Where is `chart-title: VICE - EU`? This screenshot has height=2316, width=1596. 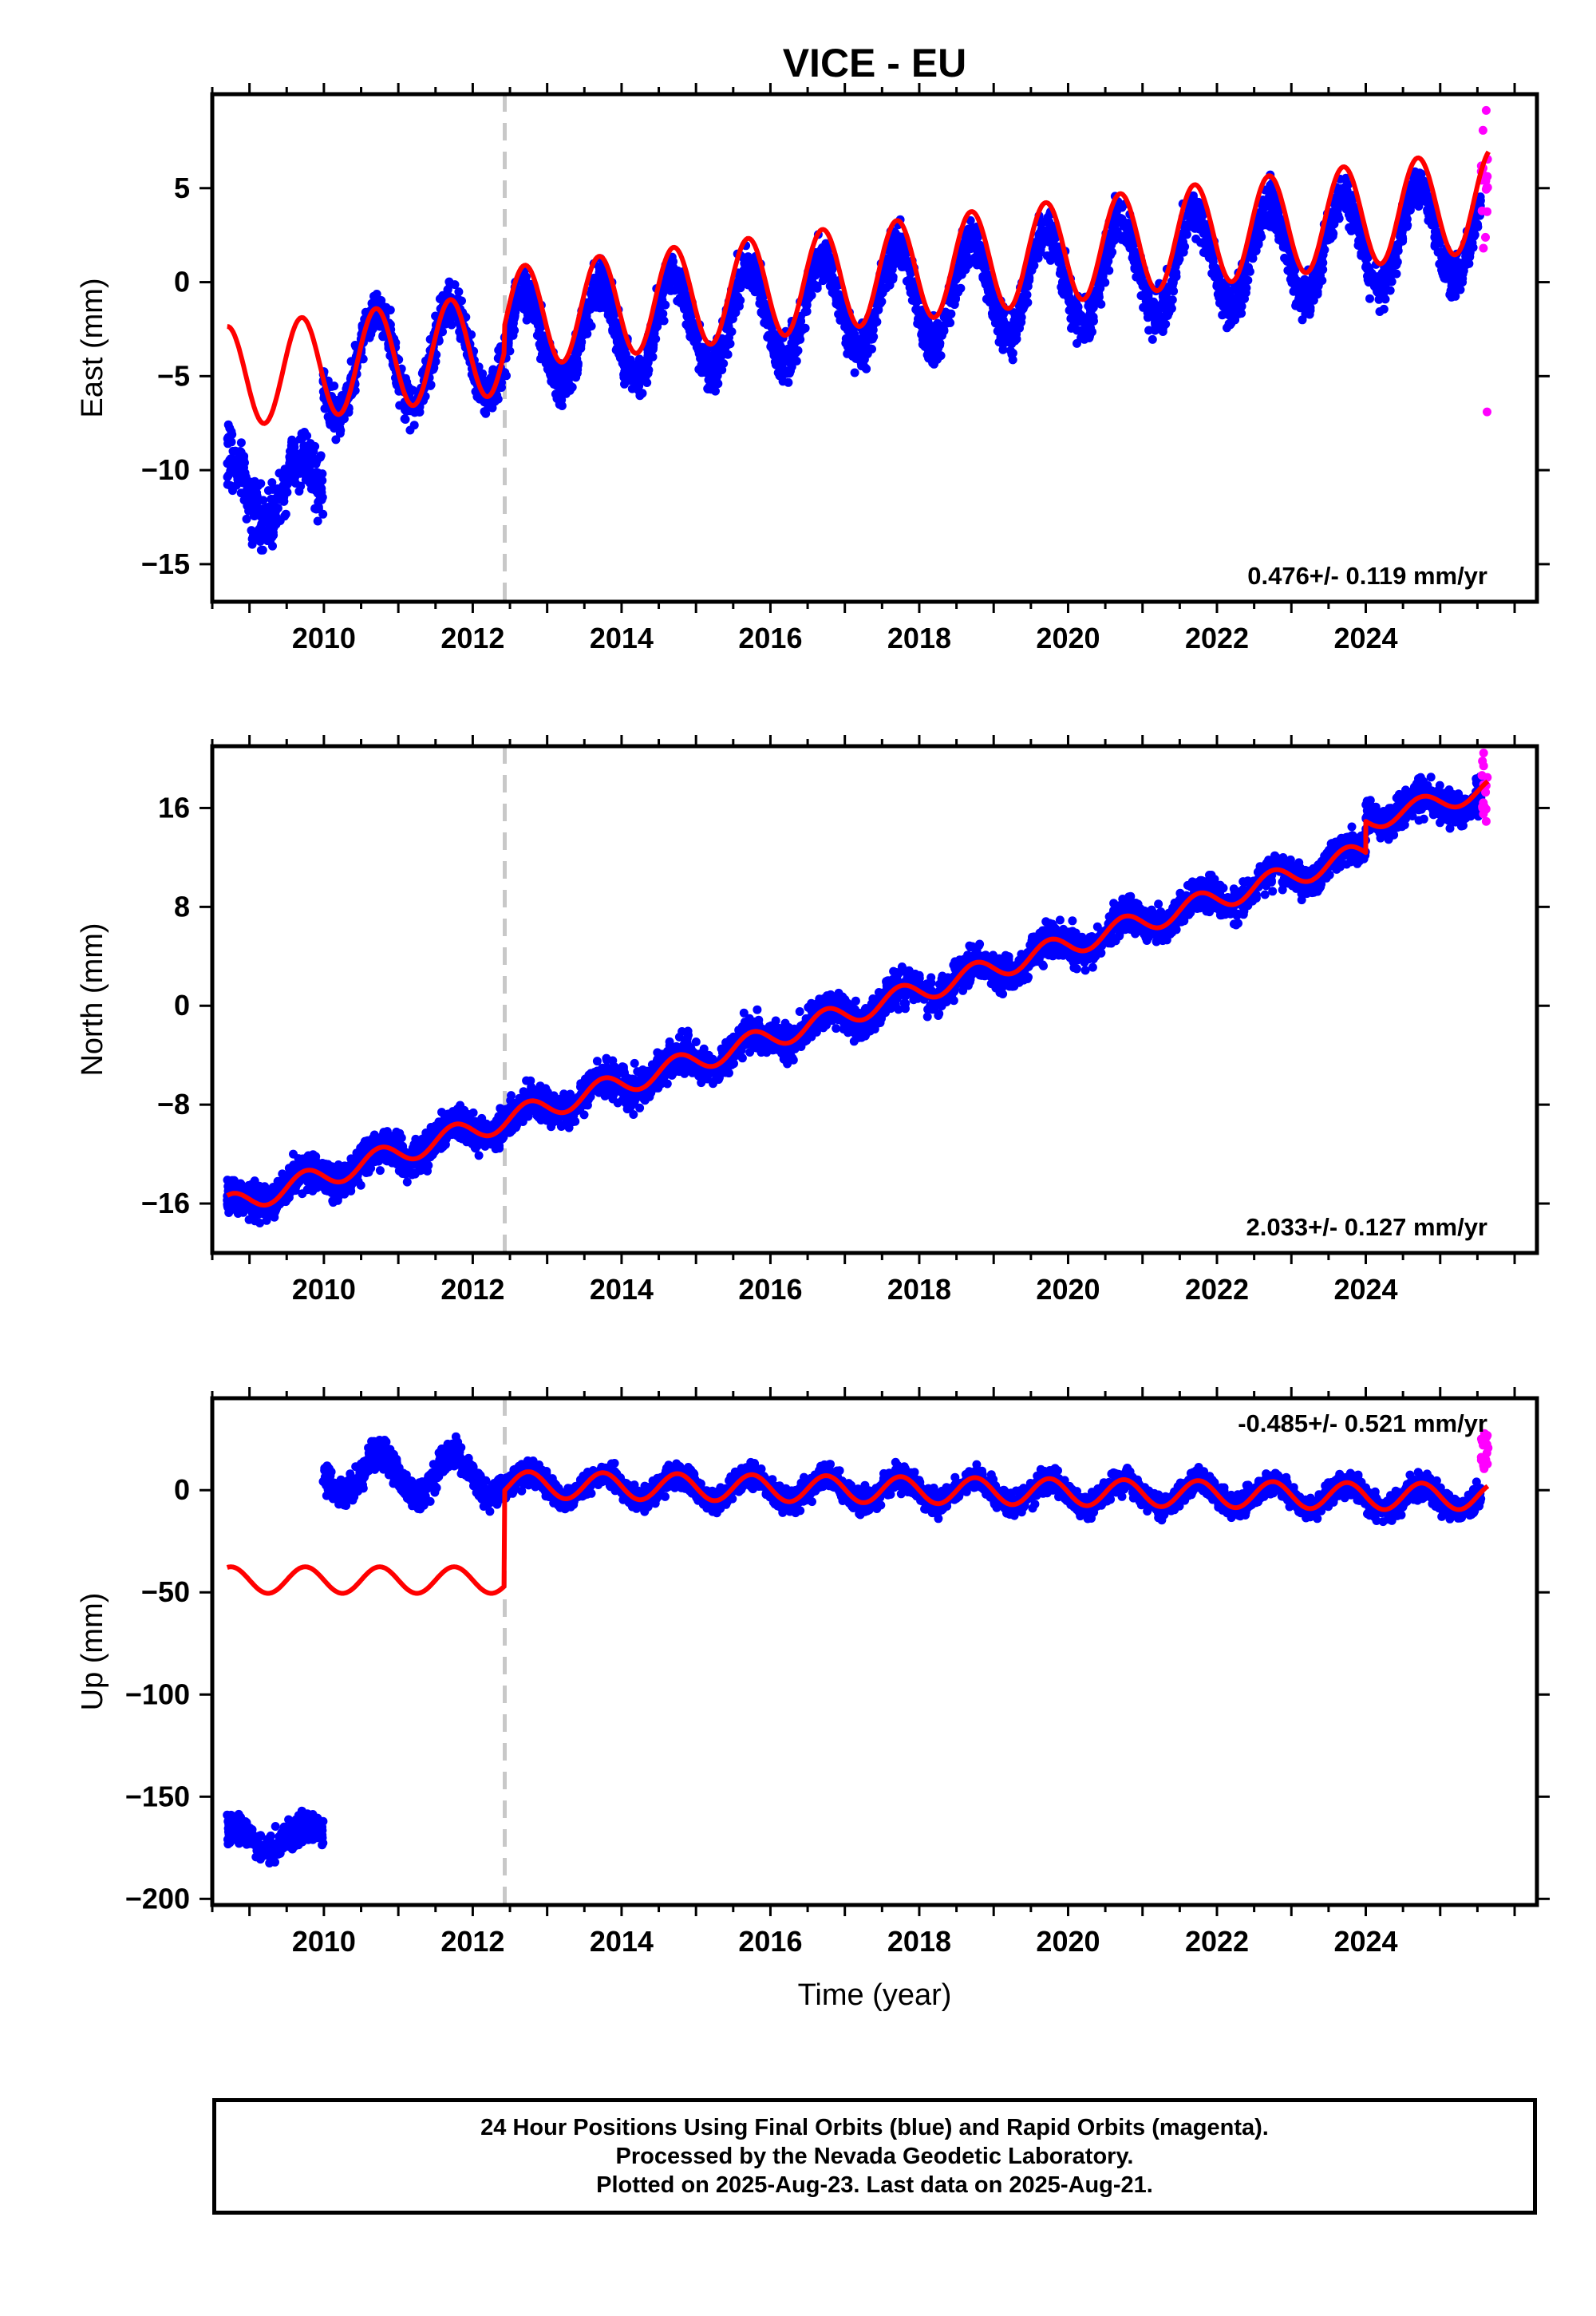
chart-title: VICE - EU is located at coordinates (875, 63).